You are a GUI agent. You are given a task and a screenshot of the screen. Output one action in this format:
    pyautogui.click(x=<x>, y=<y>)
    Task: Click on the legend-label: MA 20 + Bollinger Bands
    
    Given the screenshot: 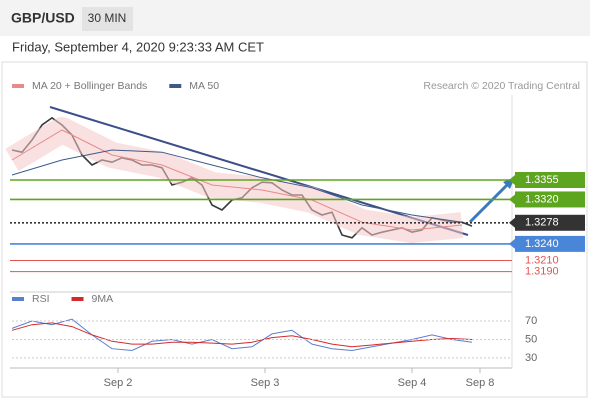 What is the action you would take?
    pyautogui.click(x=89, y=86)
    